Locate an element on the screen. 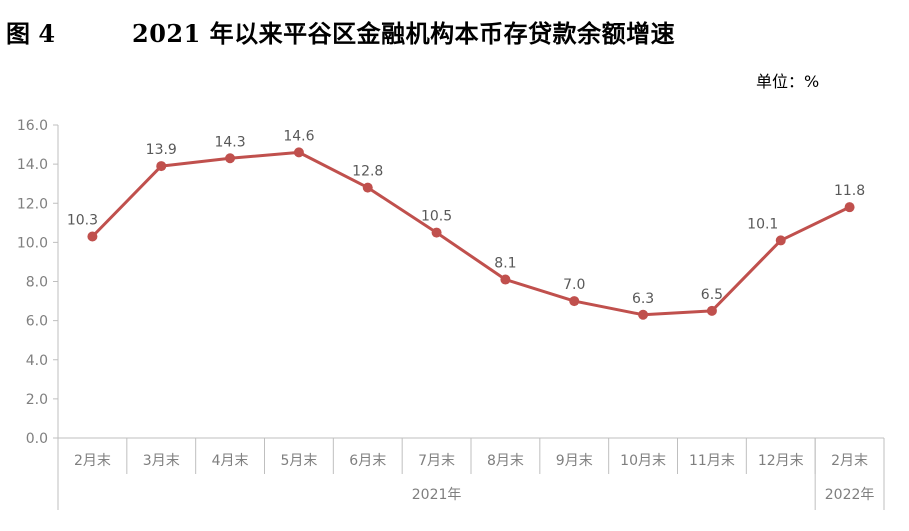  x-tick-label: 9月末 is located at coordinates (574, 461).